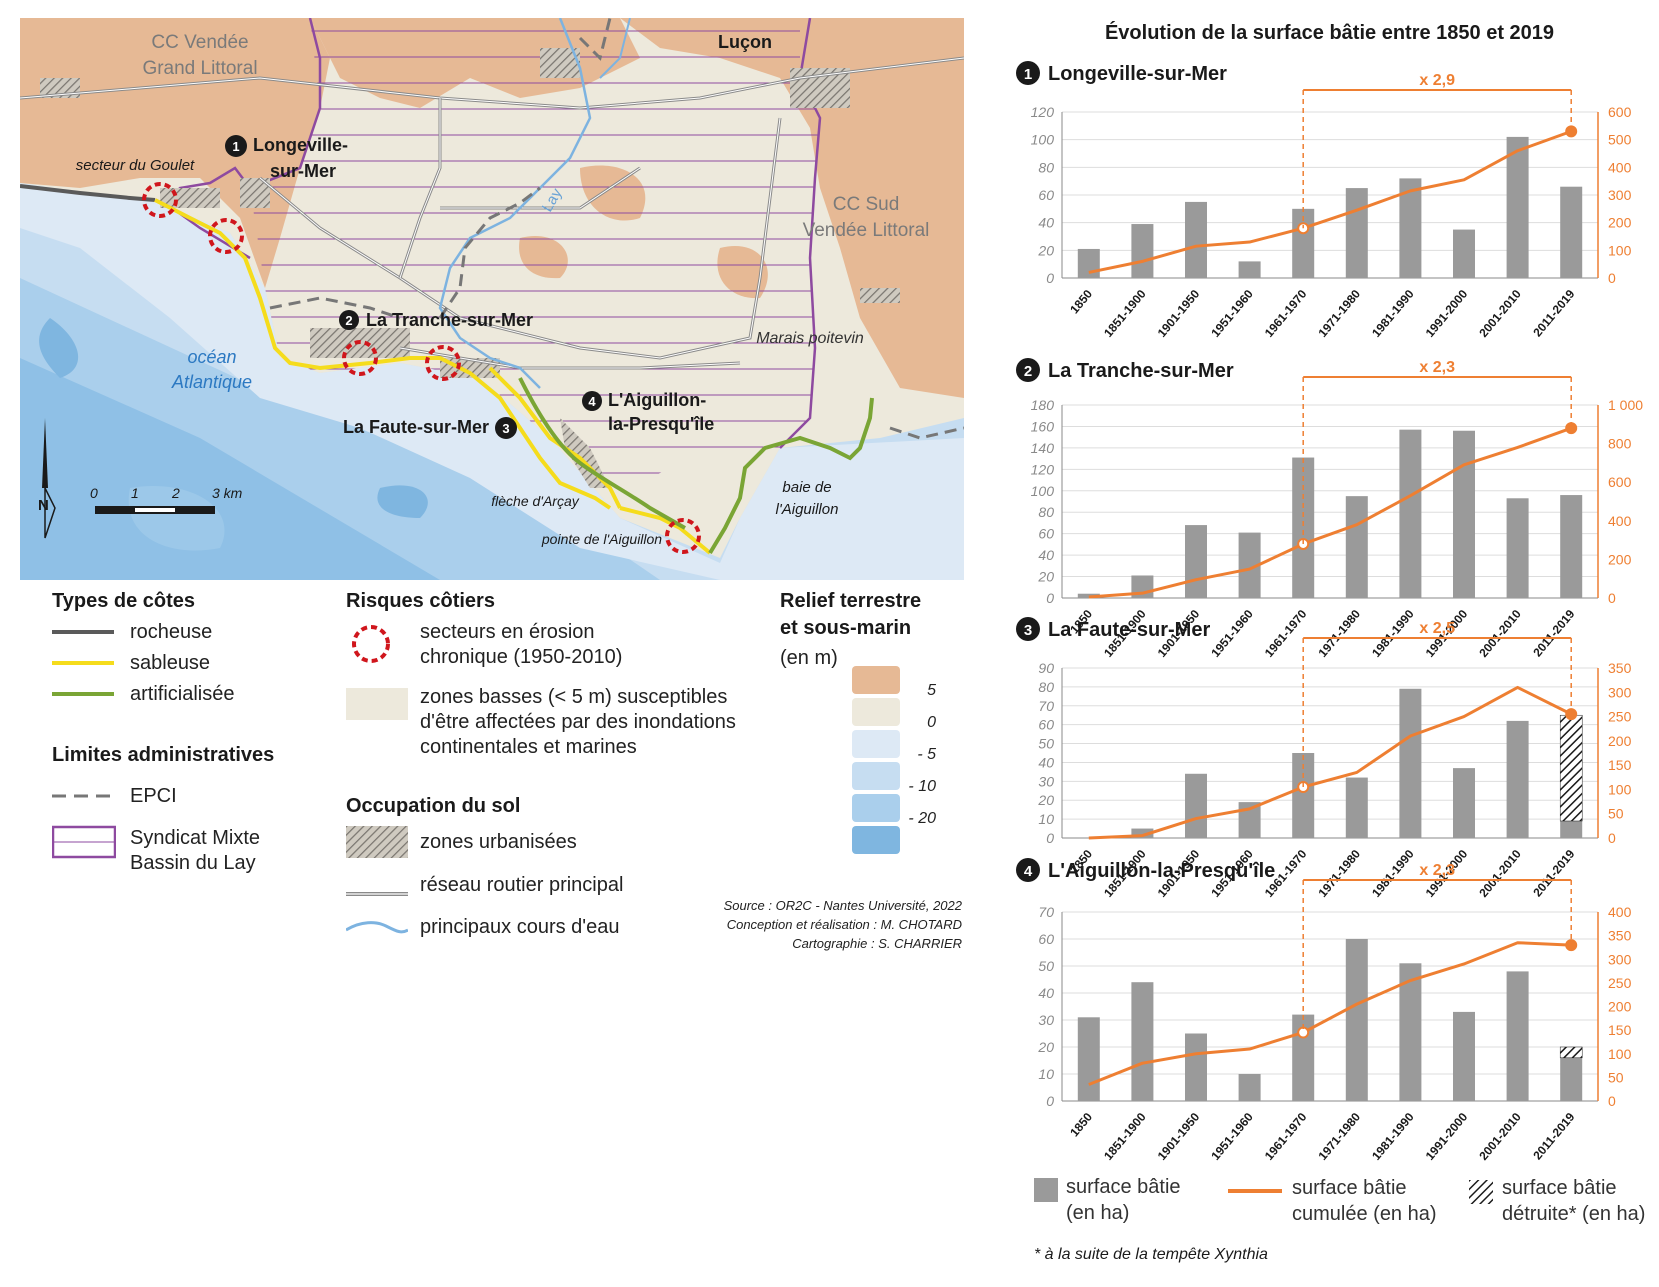 This screenshot has width=1659, height=1287. I want to click on relief-value: 5, so click(931, 690).